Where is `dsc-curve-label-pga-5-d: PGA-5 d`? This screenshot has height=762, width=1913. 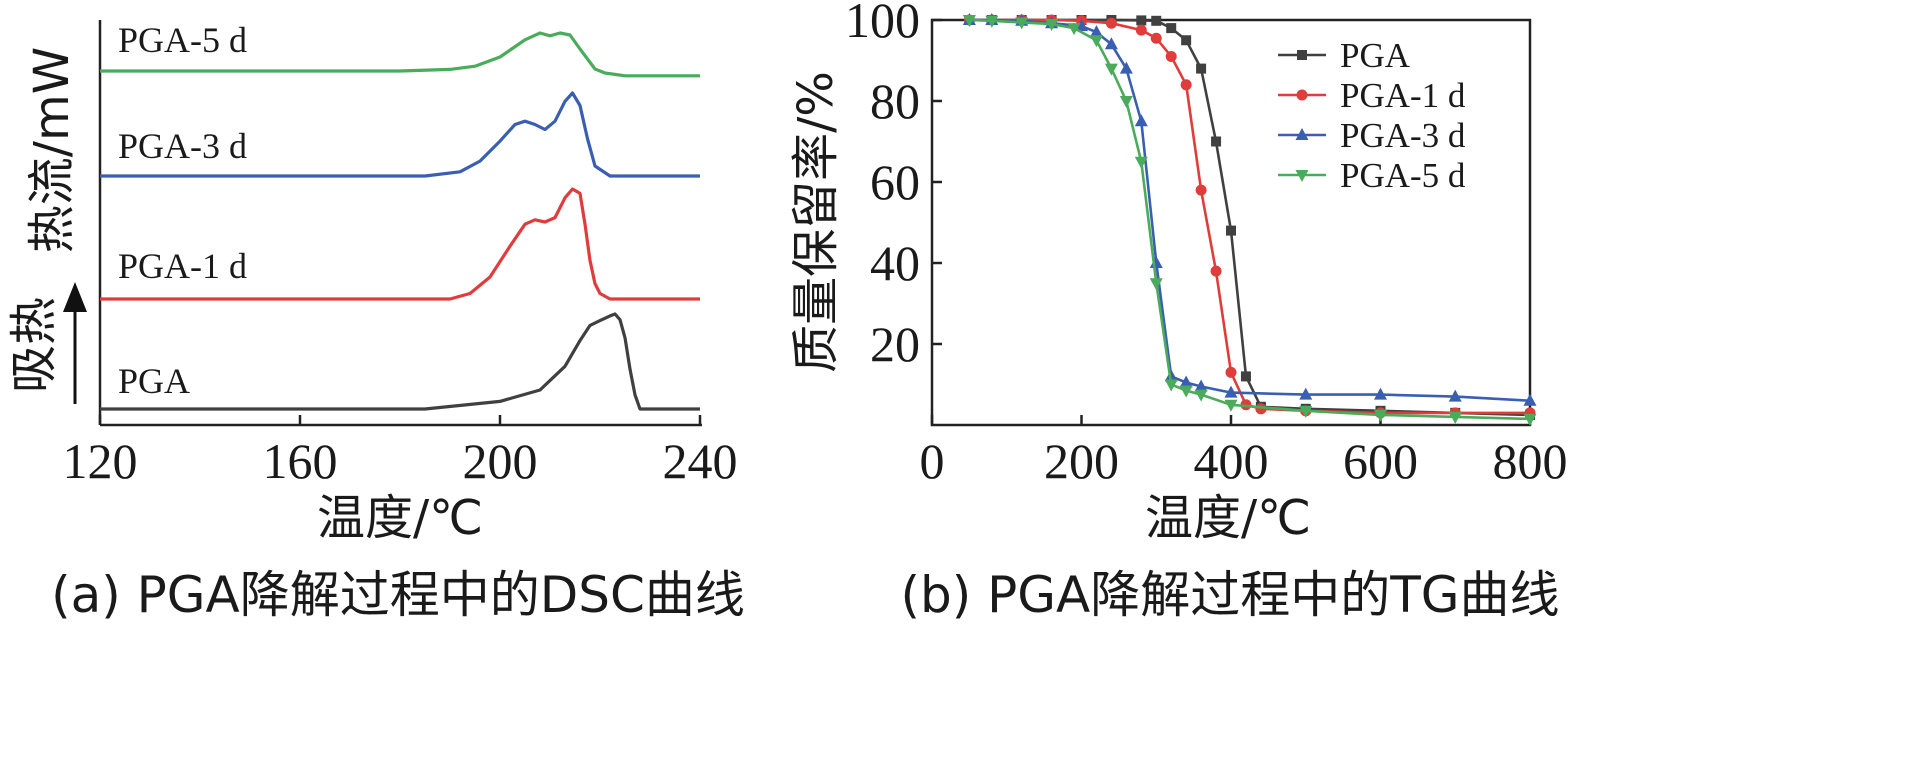
dsc-curve-label-pga-5-d: PGA-5 d is located at coordinates (182, 40).